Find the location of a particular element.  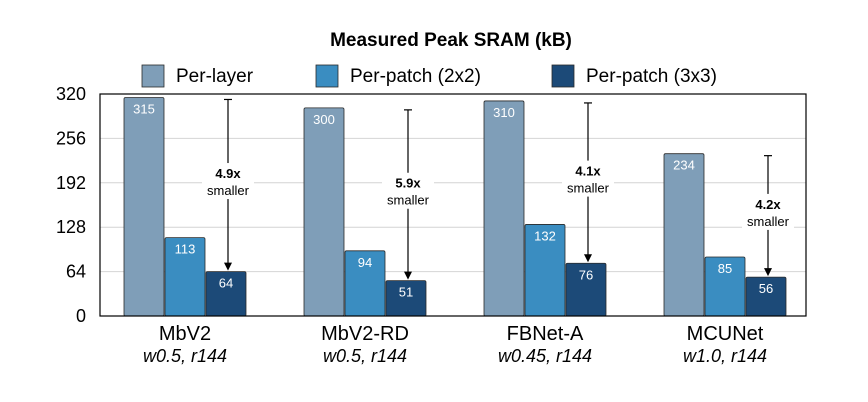

x-tick-label: MbV2 is located at coordinates (185, 334).